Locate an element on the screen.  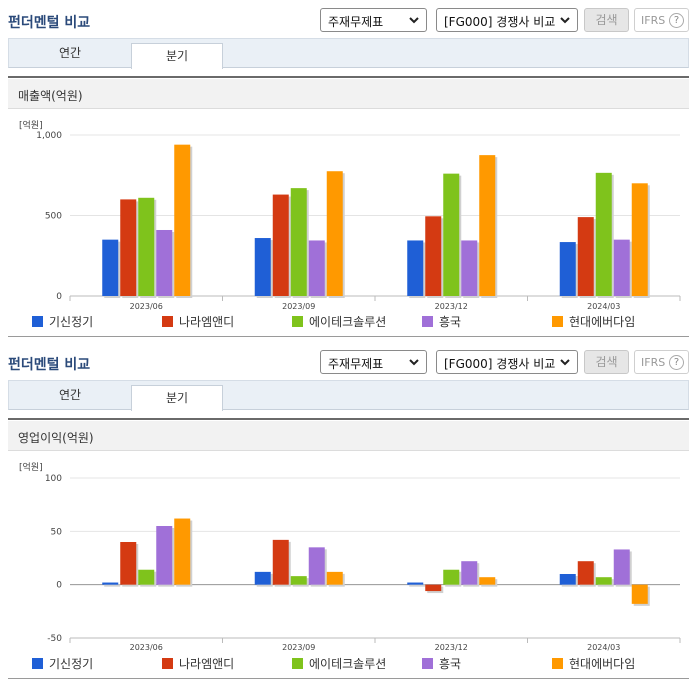
y-tick-label: 500 is located at coordinates (53, 217).